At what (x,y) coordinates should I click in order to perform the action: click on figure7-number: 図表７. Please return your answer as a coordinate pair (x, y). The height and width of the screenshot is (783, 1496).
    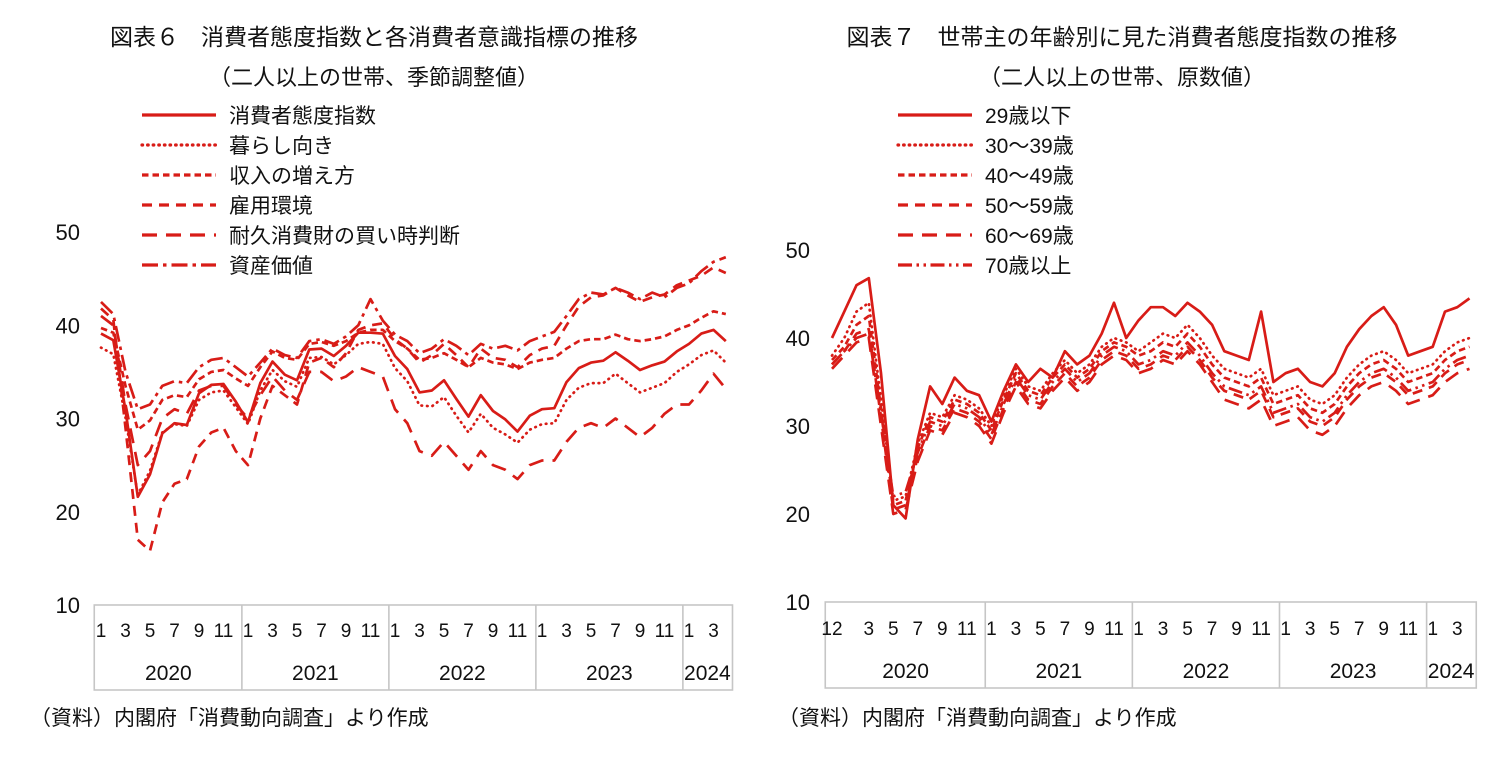
    Looking at the image, I should click on (881, 37).